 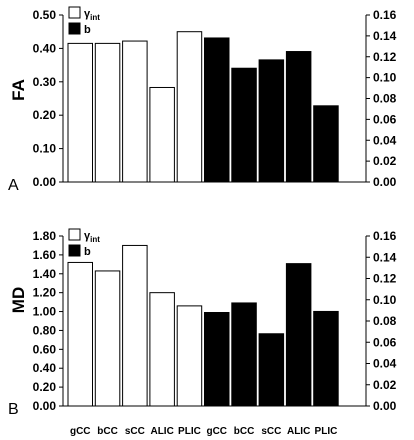 What do you see at coordinates (45, 149) in the screenshot?
I see `left-tick-label: 0.10` at bounding box center [45, 149].